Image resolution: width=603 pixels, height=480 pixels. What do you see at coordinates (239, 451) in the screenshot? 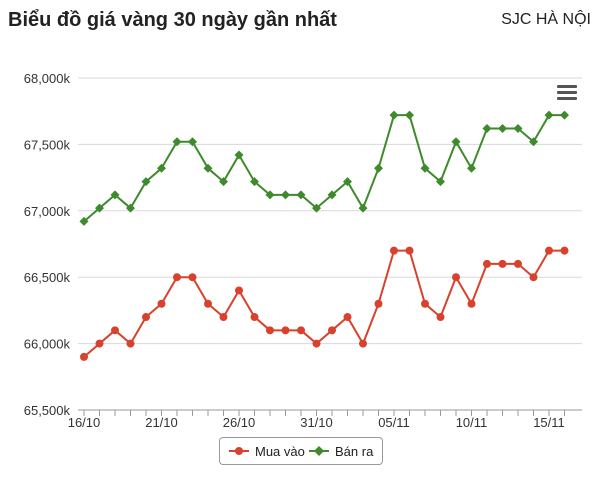
I see `legend-marker-circle-icon` at bounding box center [239, 451].